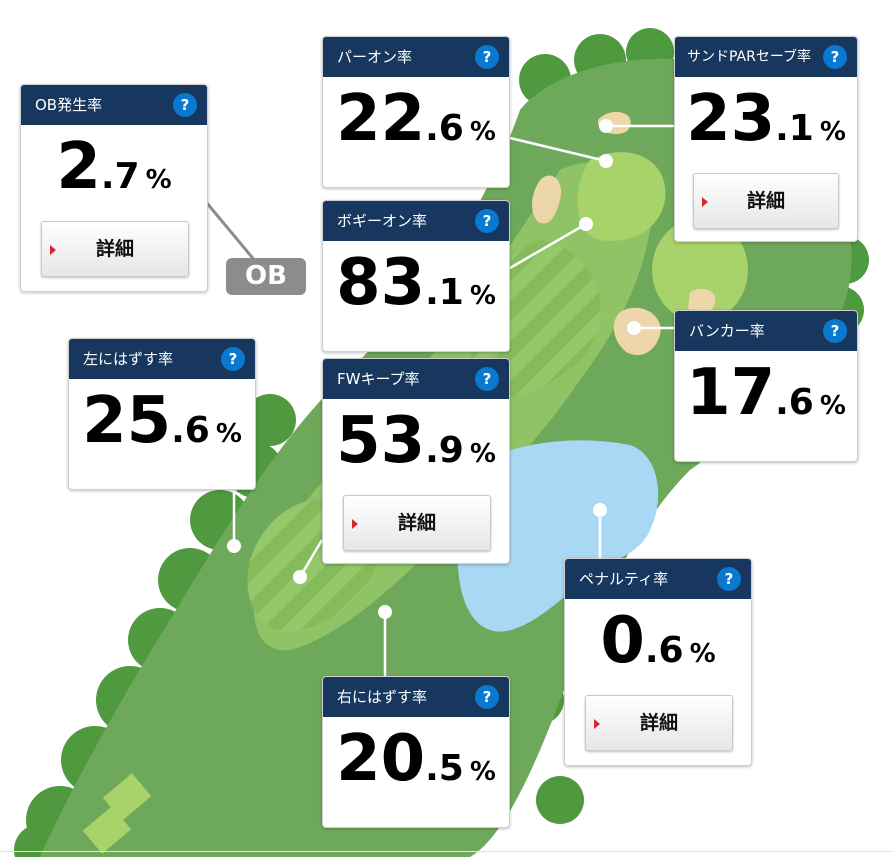 This screenshot has width=892, height=857. I want to click on miss-left-rate-header: 左にはずす率 ?, so click(162, 359).